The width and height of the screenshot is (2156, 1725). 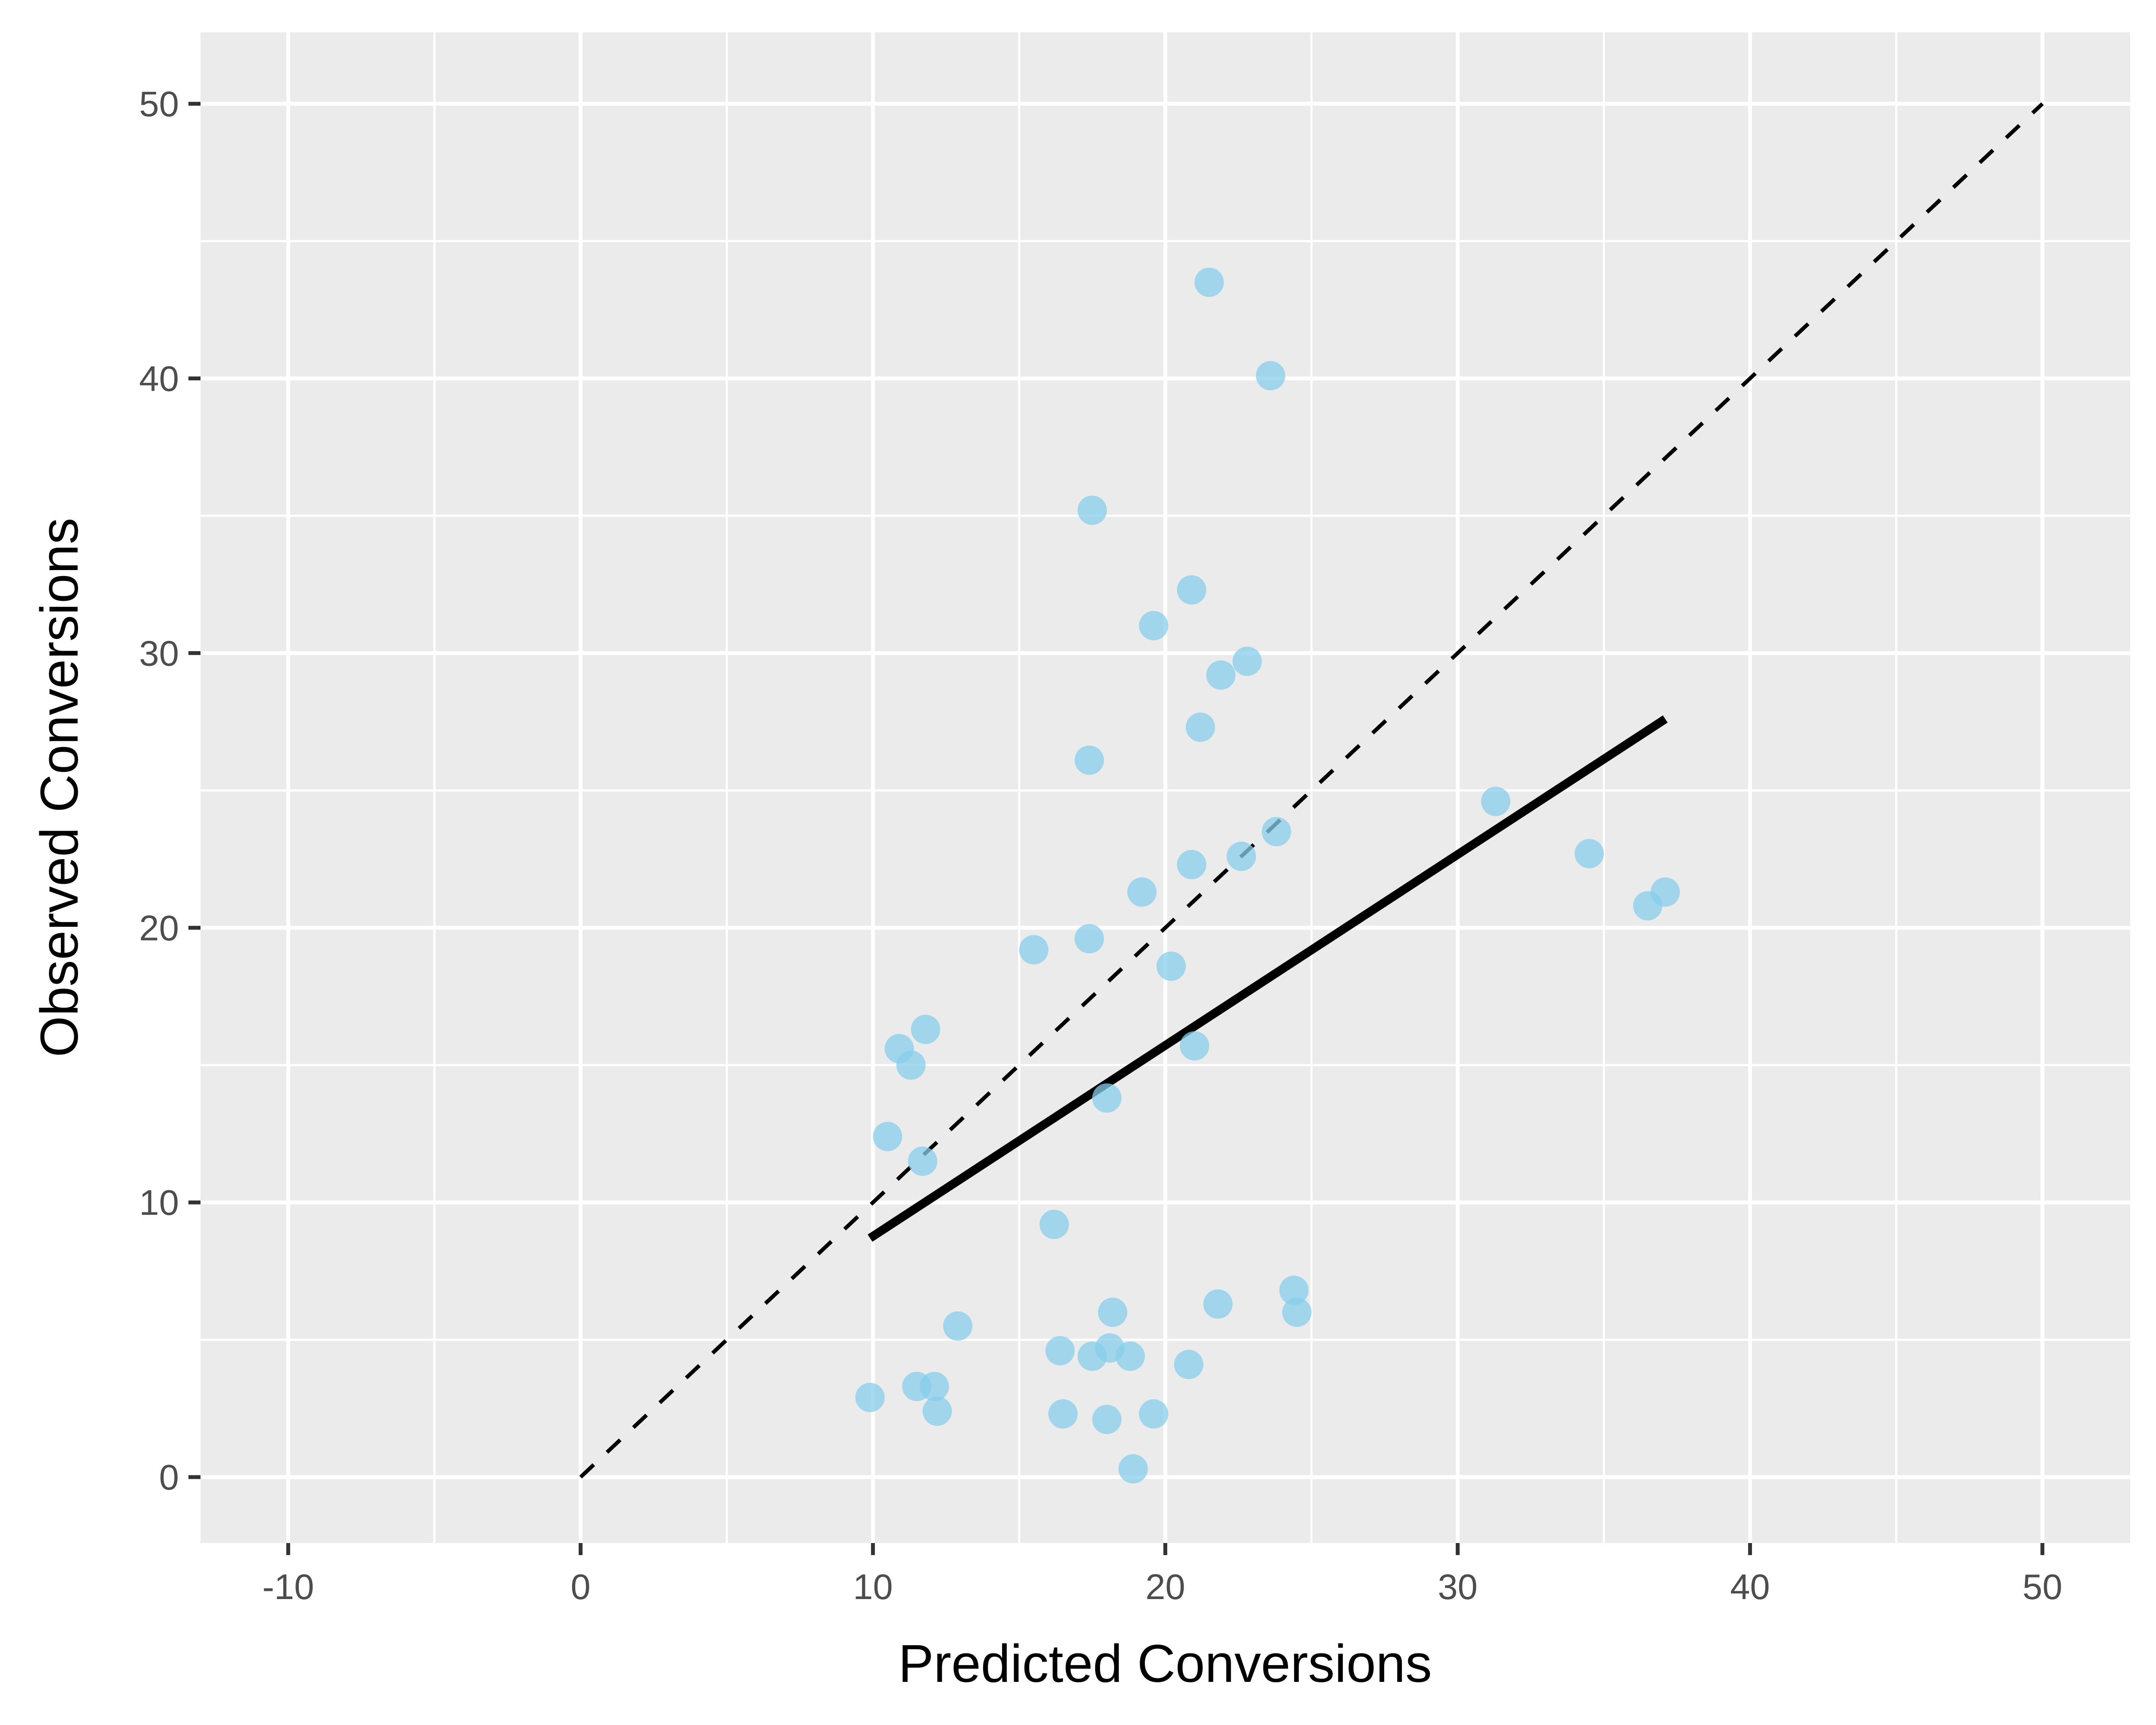 What do you see at coordinates (1750, 1587) in the screenshot?
I see `x-tick-label: 40` at bounding box center [1750, 1587].